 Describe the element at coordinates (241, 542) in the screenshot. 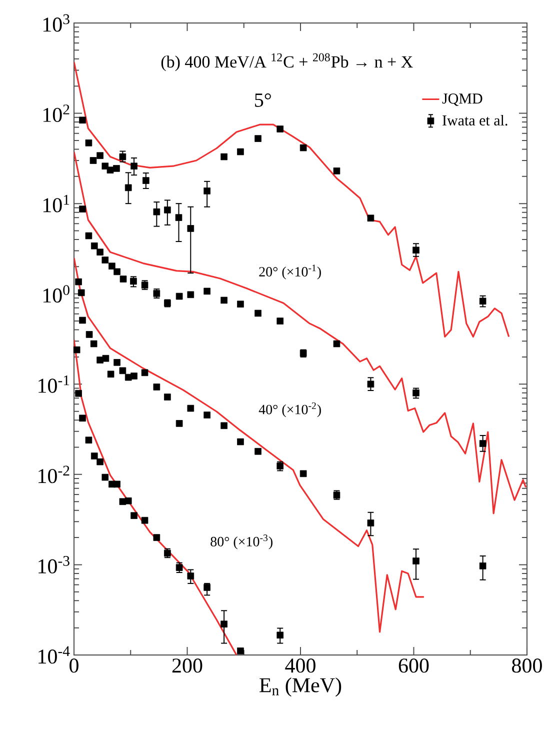

I see `annotation: 80° (×10$^{-3}$)` at that location.